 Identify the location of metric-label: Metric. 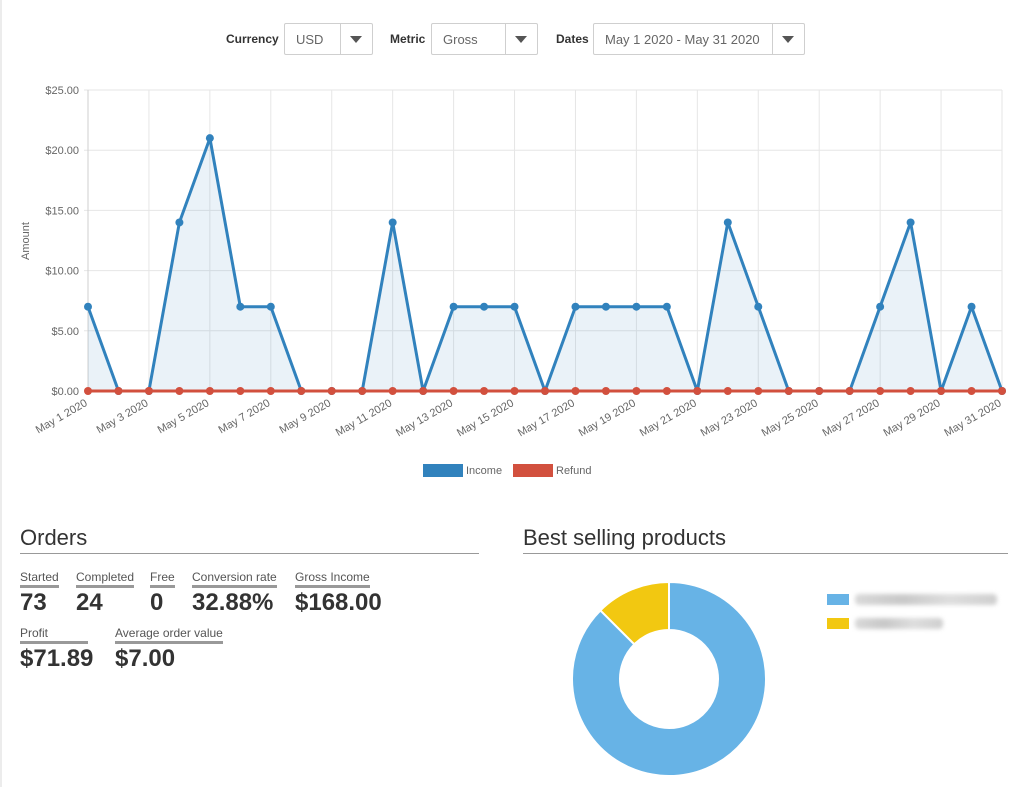
(408, 39).